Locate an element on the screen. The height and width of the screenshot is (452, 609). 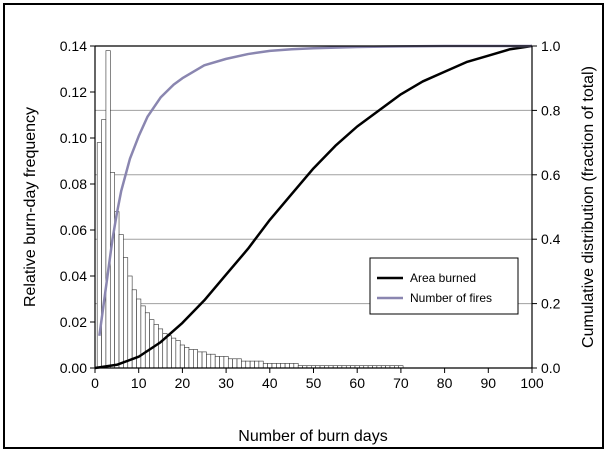
x-tick-label: 50 is located at coordinates (314, 383).